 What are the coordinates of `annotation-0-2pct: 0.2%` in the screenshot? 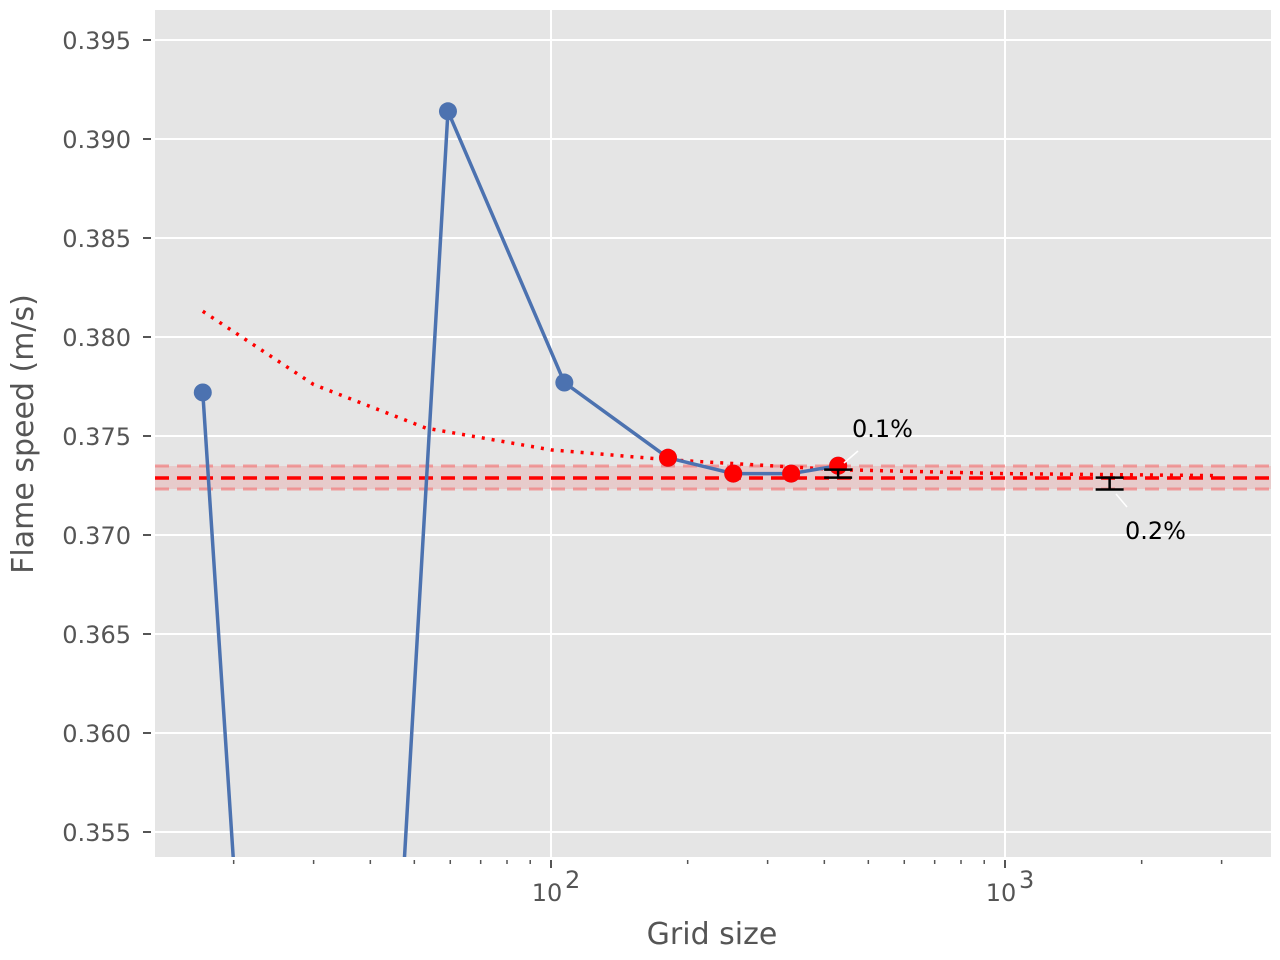 It's located at (1155, 531).